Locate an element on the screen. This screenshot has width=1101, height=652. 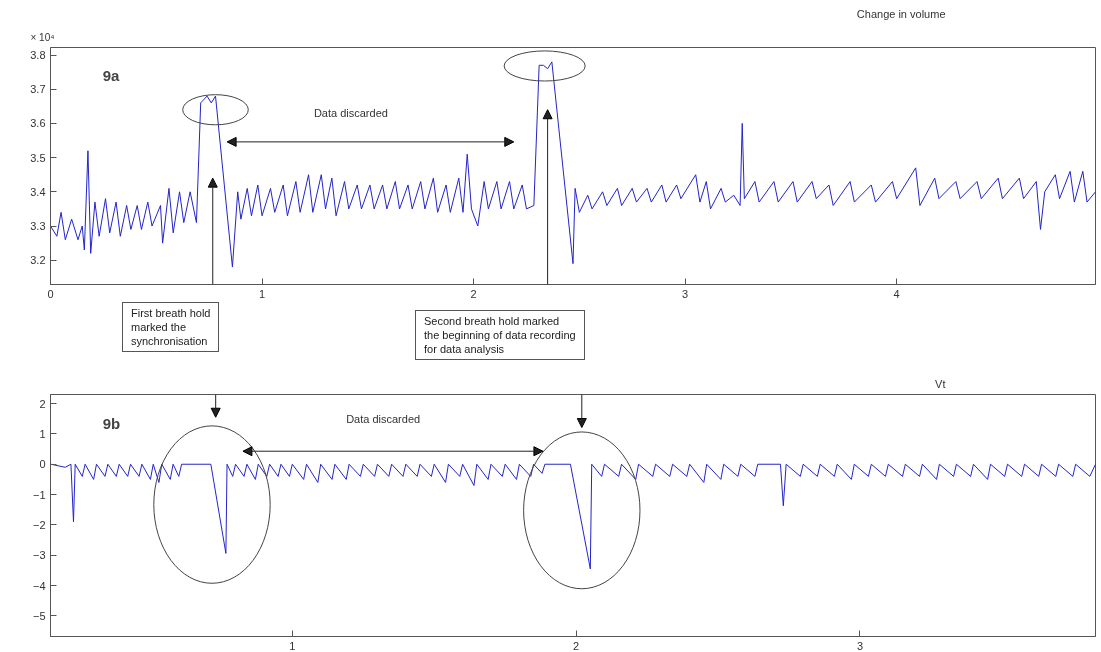
y-tick-label: 0 is located at coordinates (42, 464).